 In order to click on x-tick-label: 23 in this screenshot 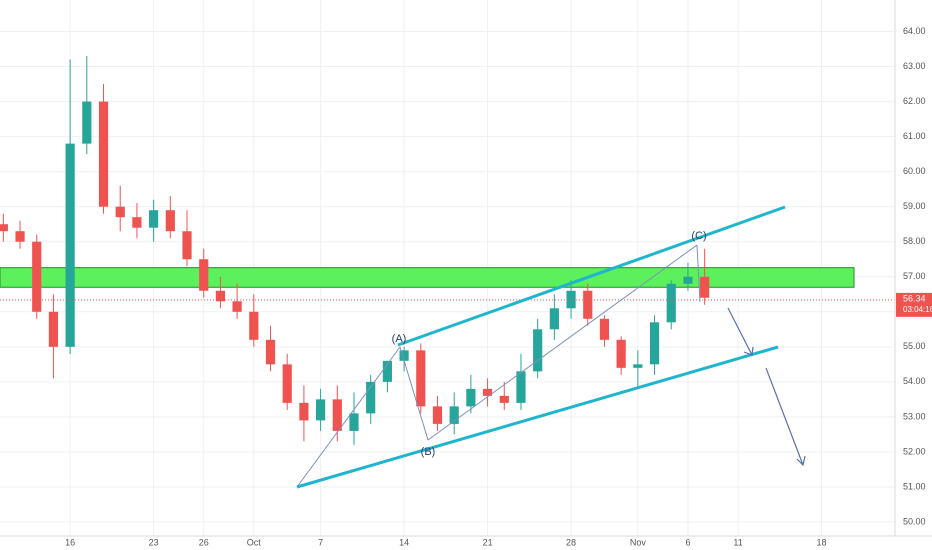, I will do `click(154, 542)`.